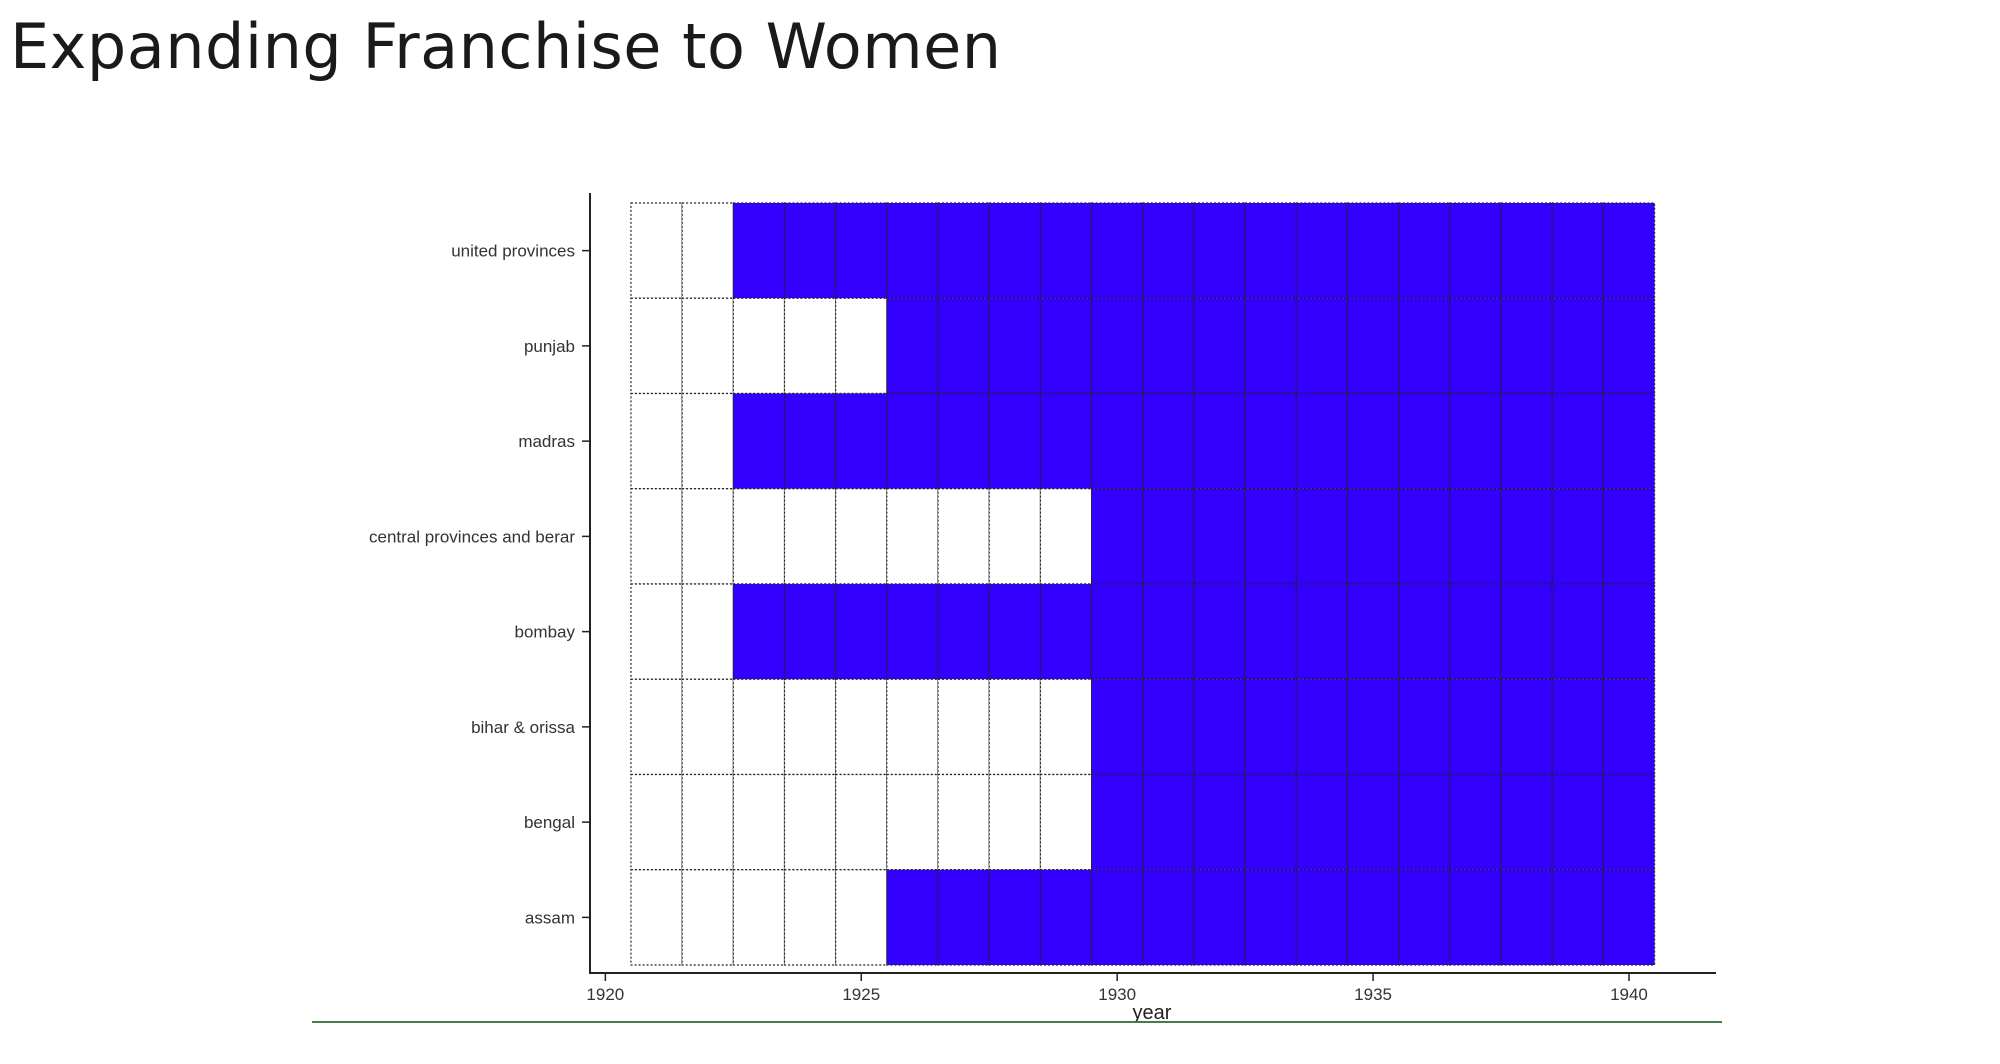 The height and width of the screenshot is (1064, 2000). What do you see at coordinates (1373, 994) in the screenshot?
I see `x-tick-label: 1935` at bounding box center [1373, 994].